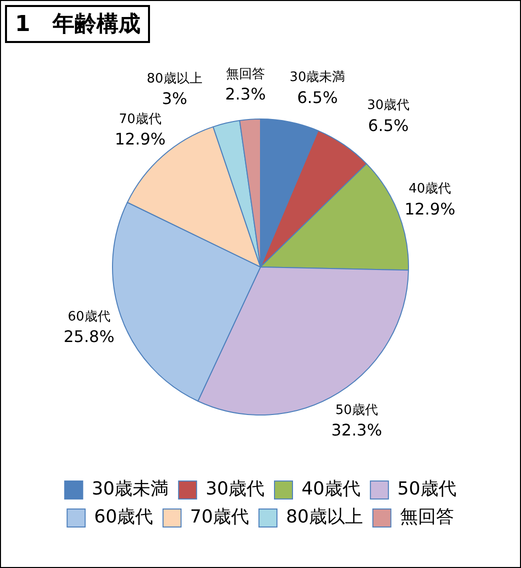  Describe the element at coordinates (426, 489) in the screenshot. I see `legend-label: 50歳代` at that location.